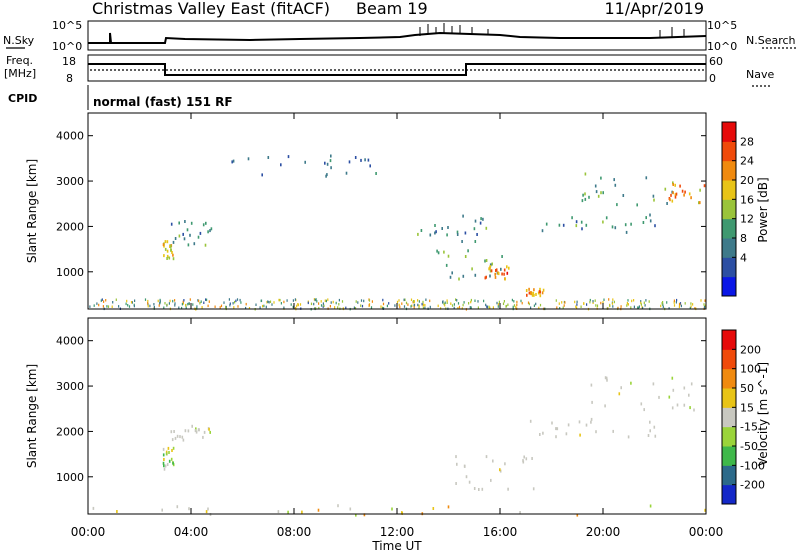 The image size is (800, 554). I want to click on colorbar-tick-label: -100, so click(752, 465).